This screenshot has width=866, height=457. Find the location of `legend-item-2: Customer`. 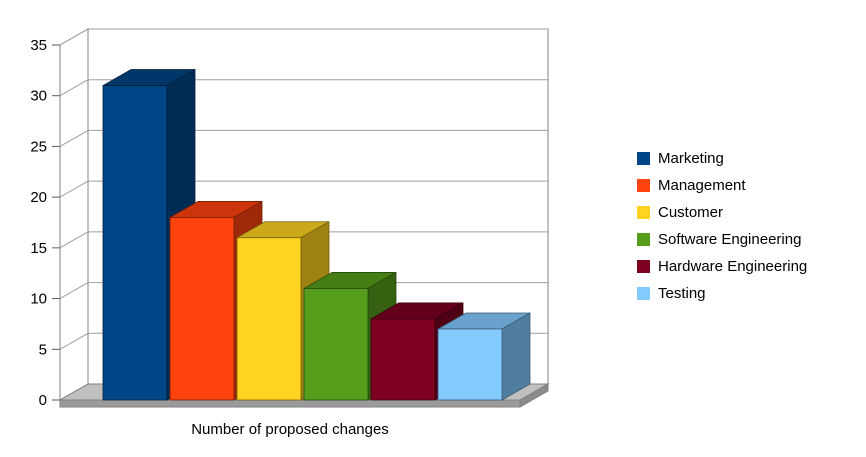

legend-item-2: Customer is located at coordinates (722, 212).